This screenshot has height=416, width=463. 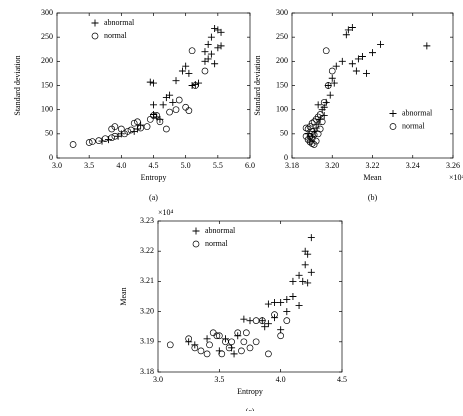 I want to click on x-tick-label: 3.22, so click(x=373, y=165).